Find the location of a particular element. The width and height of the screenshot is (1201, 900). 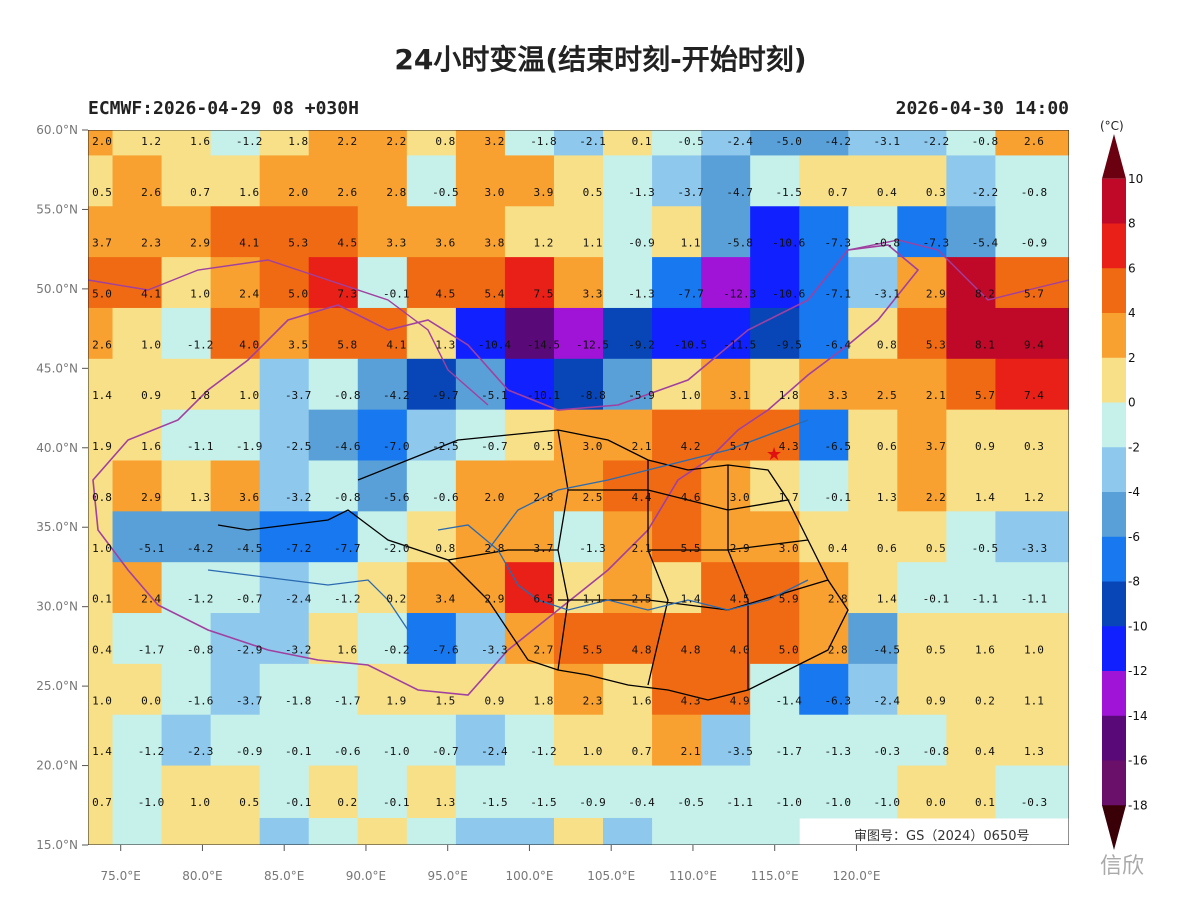

grid-value-label: -4.2 is located at coordinates (200, 548).